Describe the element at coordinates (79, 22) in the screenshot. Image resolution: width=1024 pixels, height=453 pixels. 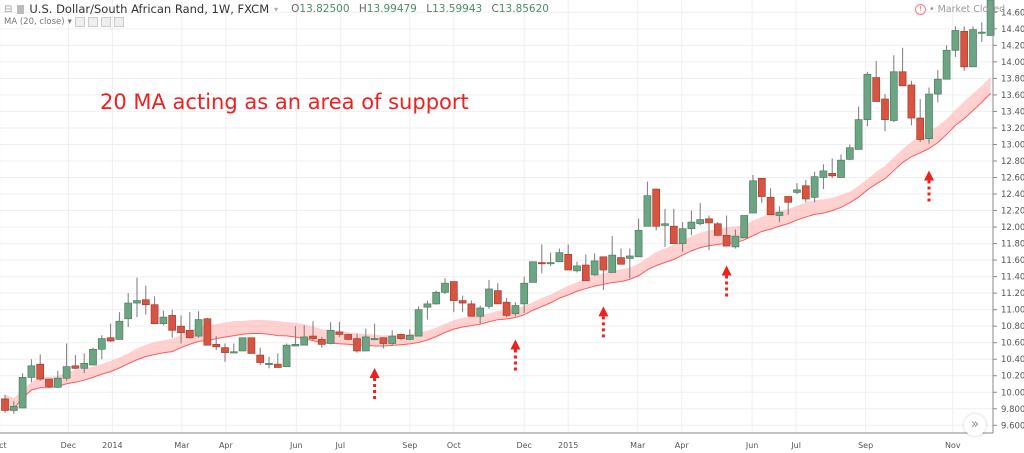
I see `hide-icon` at that location.